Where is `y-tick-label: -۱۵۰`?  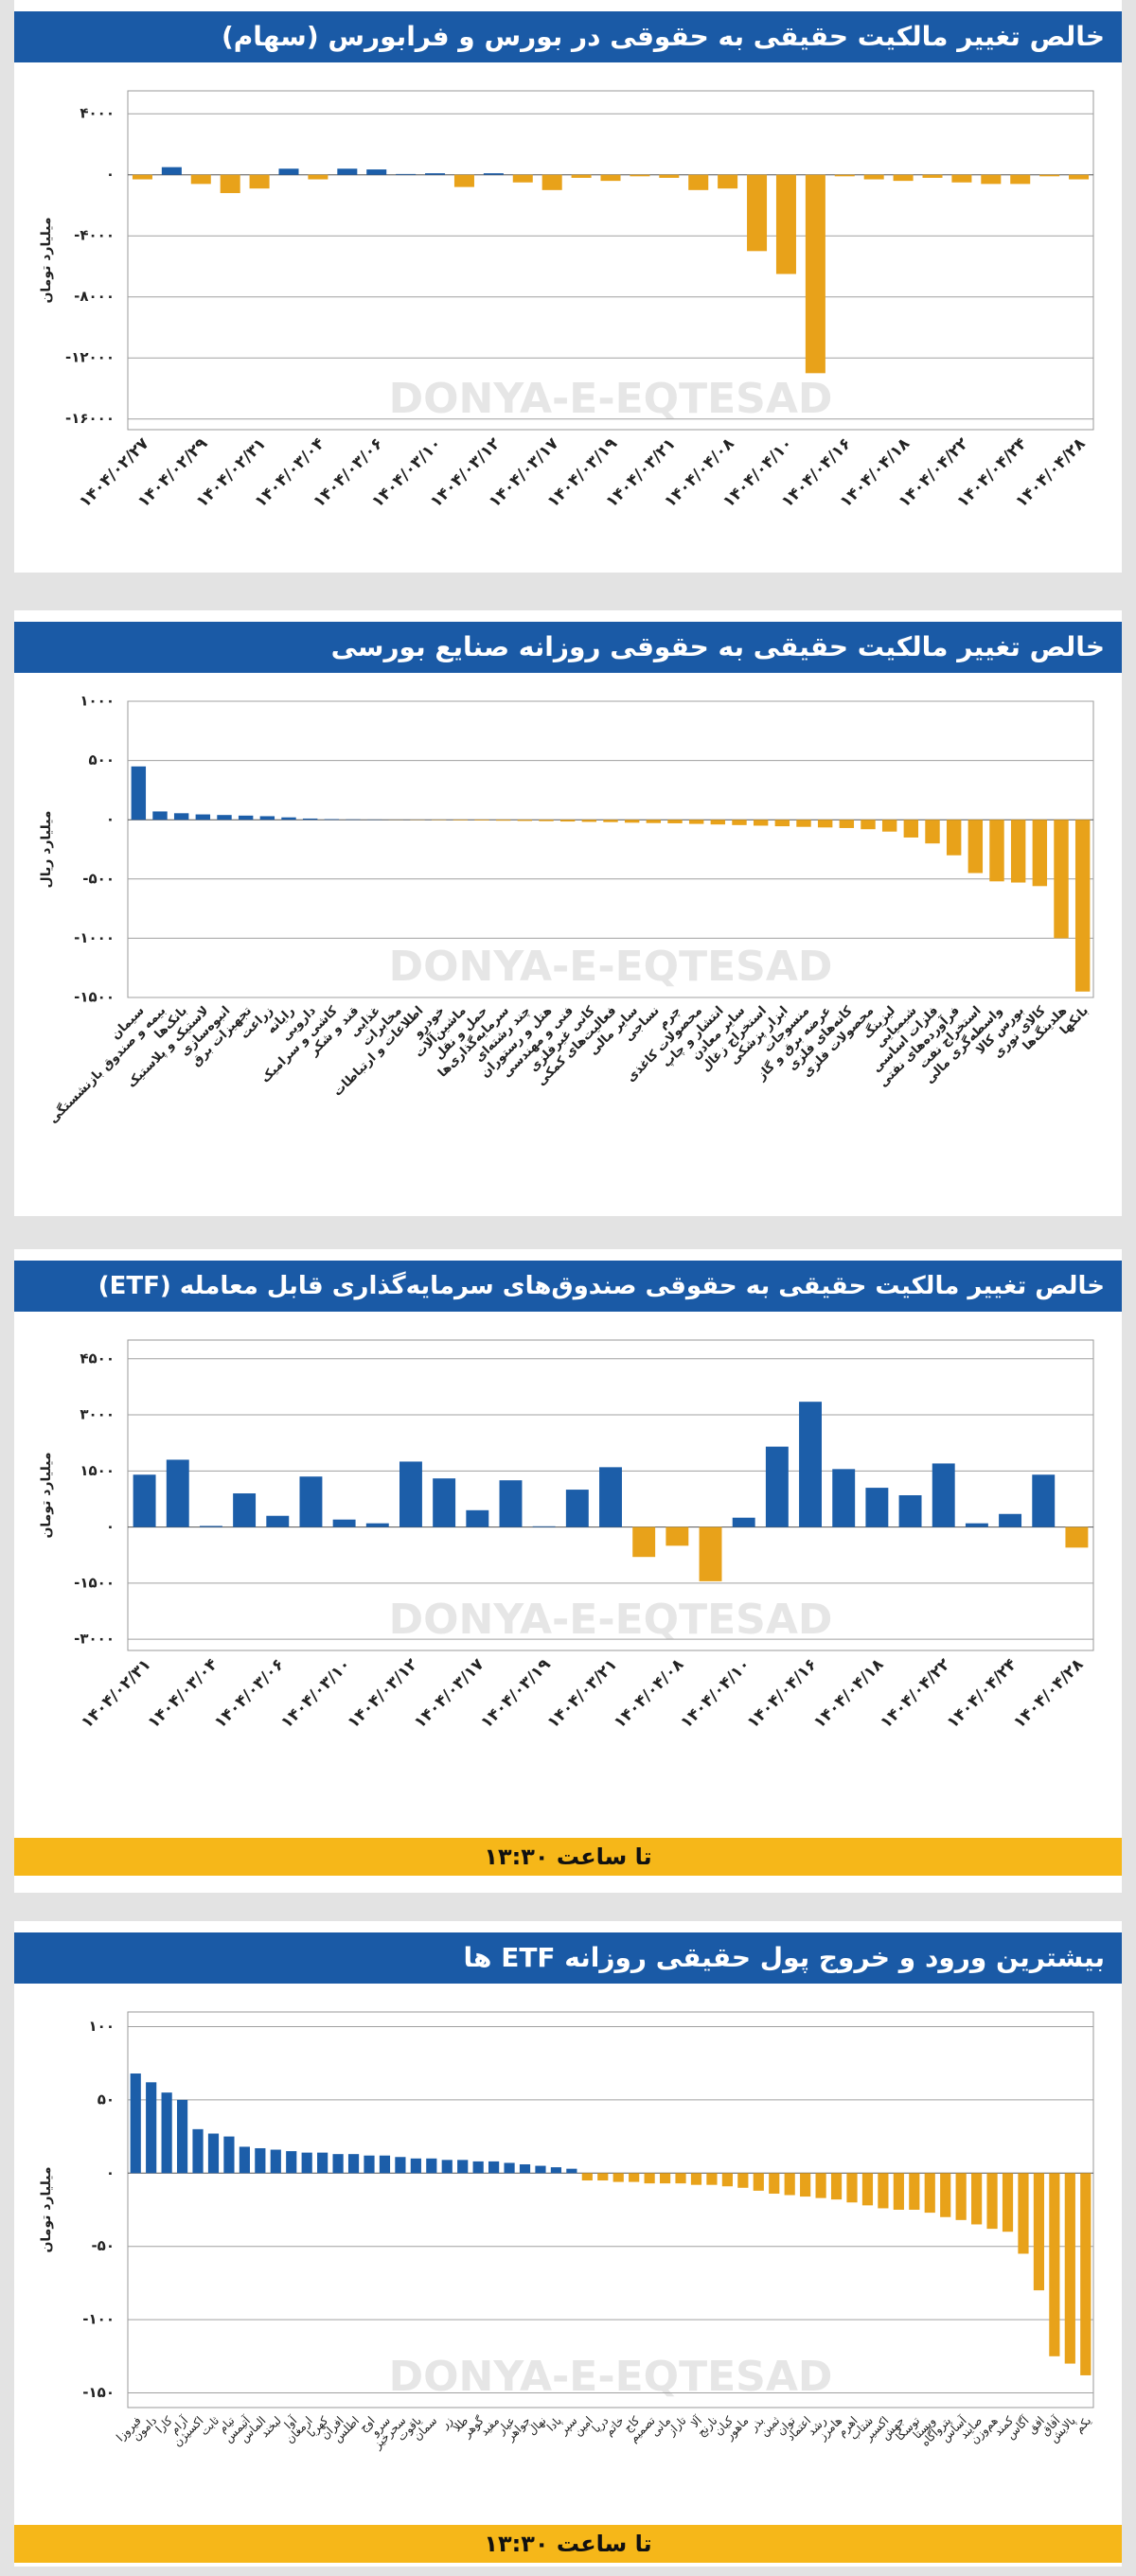
y-tick-label: -۱۵۰ is located at coordinates (98, 2392).